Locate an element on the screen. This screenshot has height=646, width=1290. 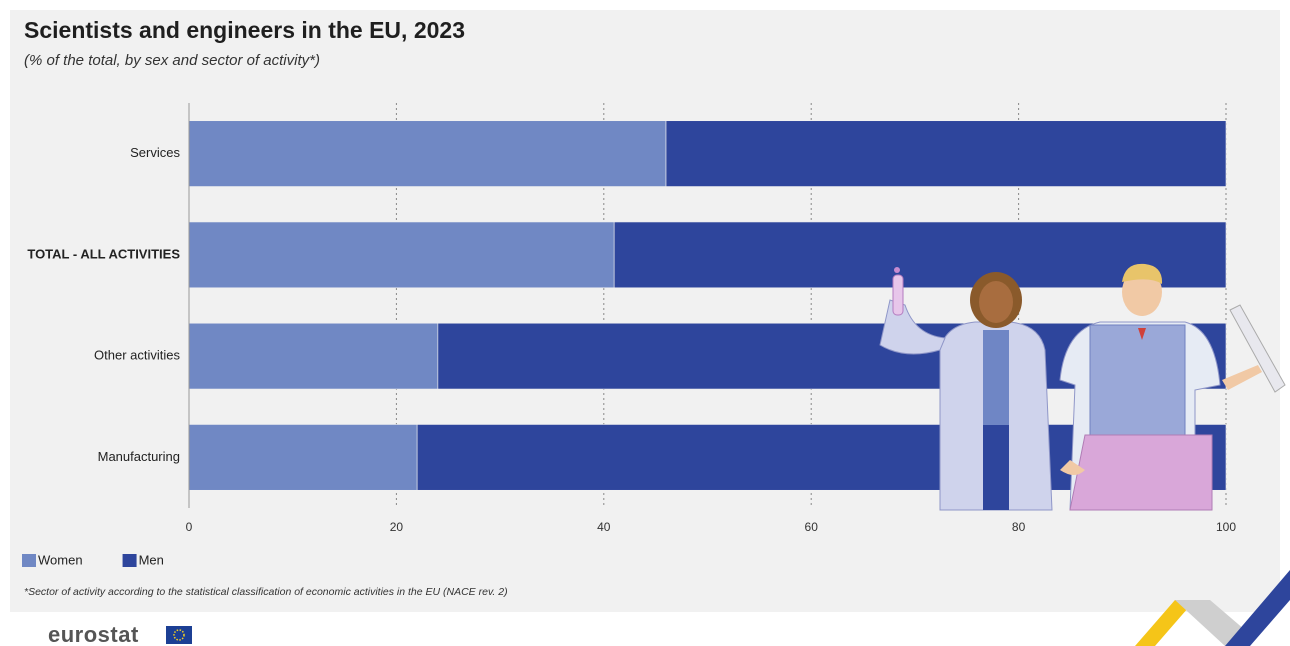
legend: Women Men is located at coordinates (93, 559).